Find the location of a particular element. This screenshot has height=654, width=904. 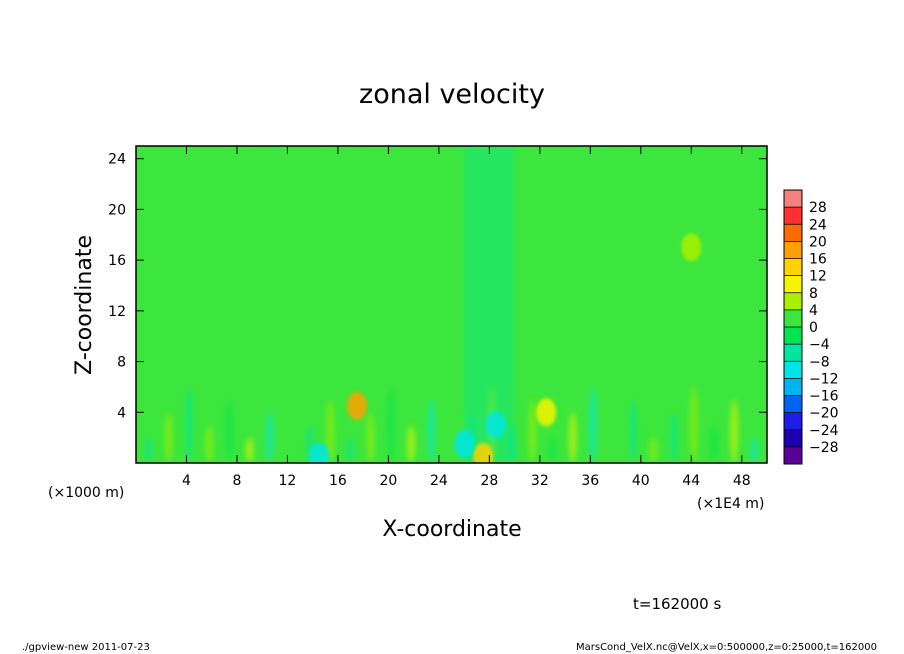

x-tick-label: 24 is located at coordinates (439, 481).